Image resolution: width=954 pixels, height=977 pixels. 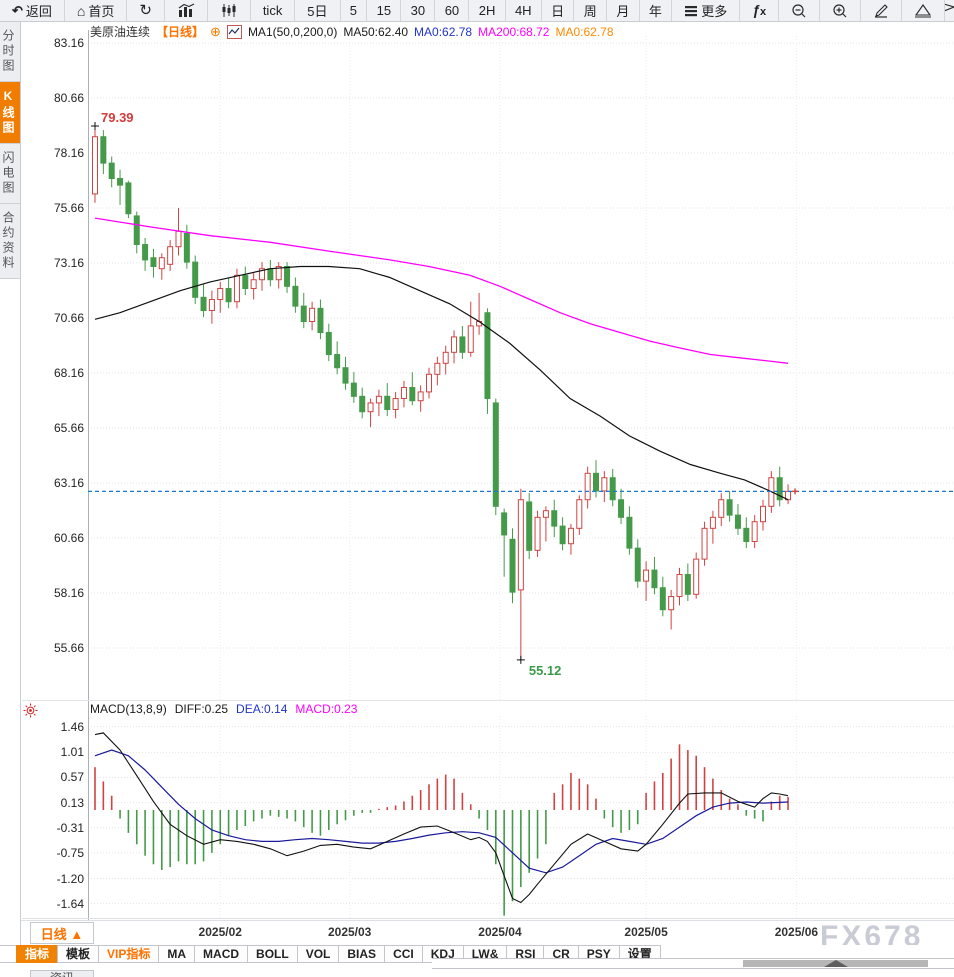 I want to click on interval-30-button: 30, so click(x=418, y=10).